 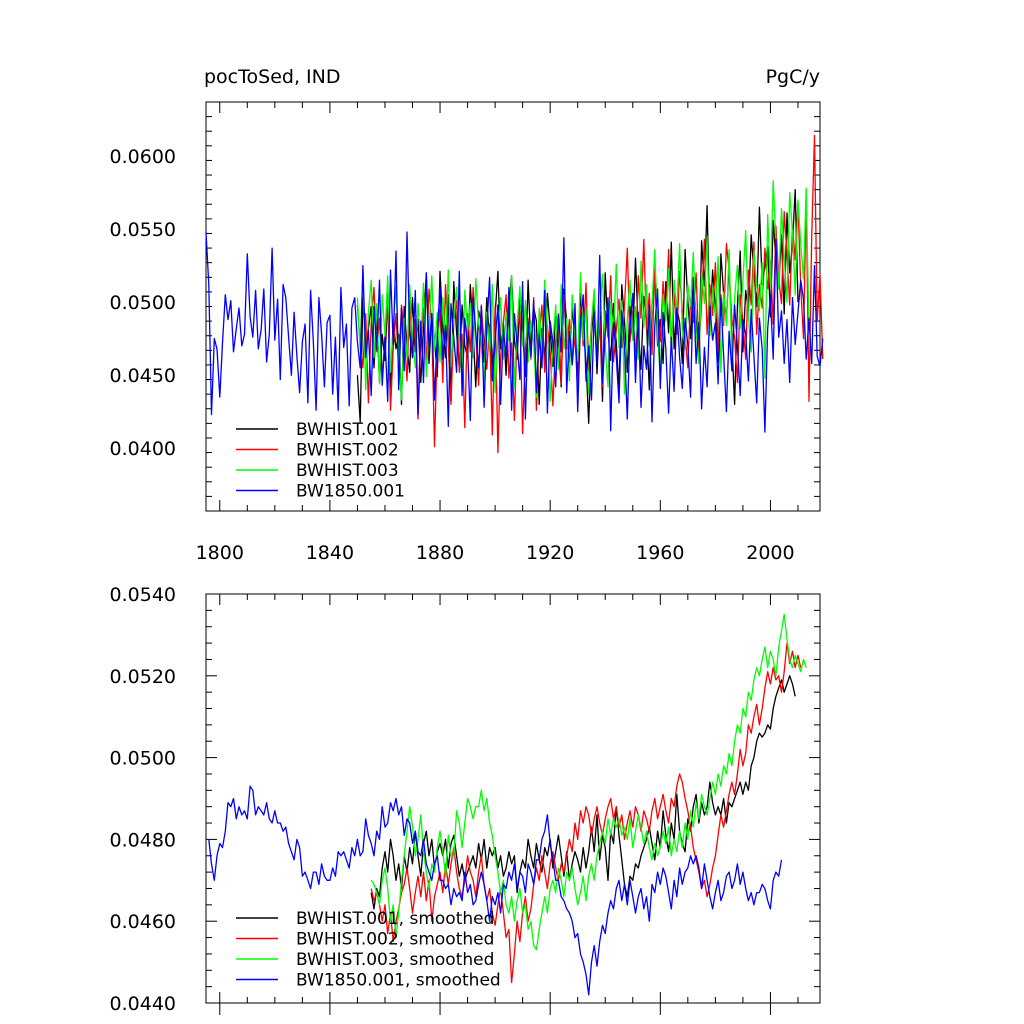 I want to click on y-tick-label: 0.0520, so click(x=143, y=677).